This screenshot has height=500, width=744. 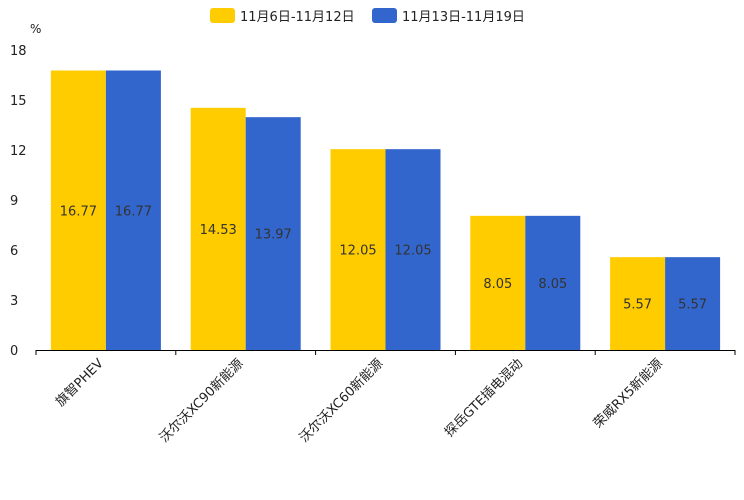 I want to click on legend-label-series-1: 11月6日-11月12日, so click(x=297, y=17).